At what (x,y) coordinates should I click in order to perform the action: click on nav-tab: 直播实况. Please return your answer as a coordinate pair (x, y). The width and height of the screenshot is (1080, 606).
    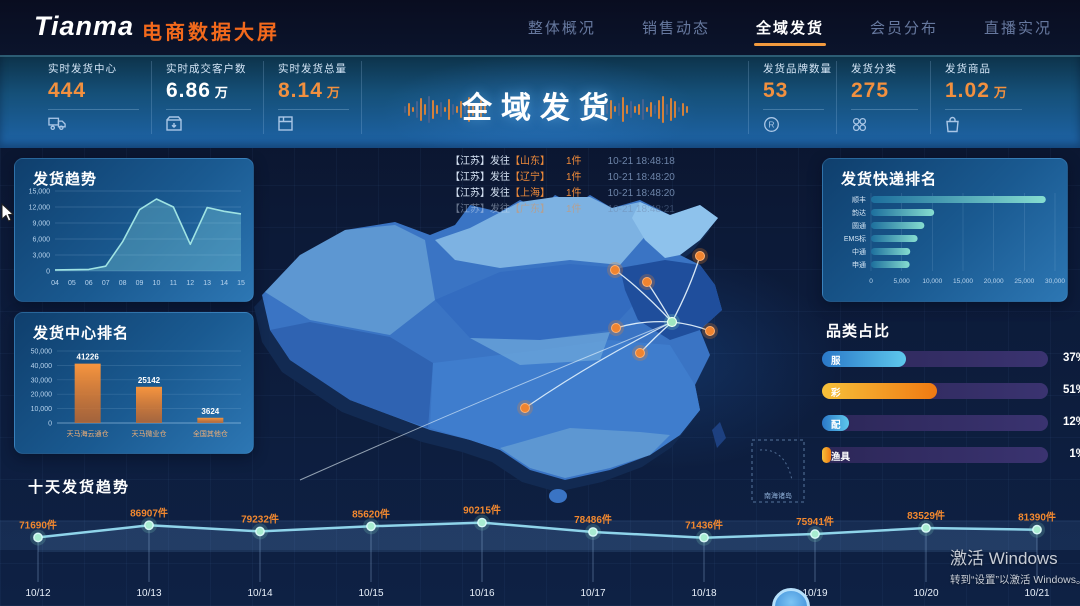
    Looking at the image, I should click on (1017, 28).